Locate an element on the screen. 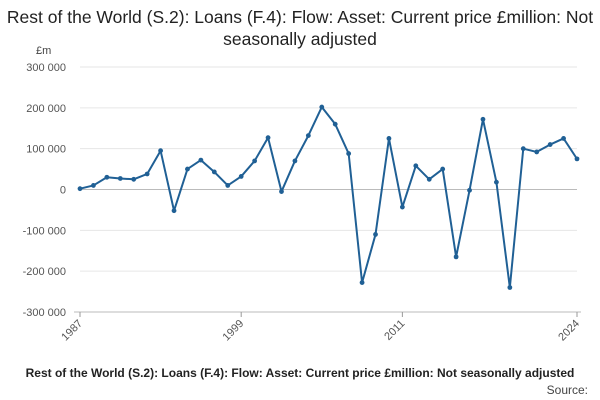 The width and height of the screenshot is (600, 400). x-tick-label: 2024 is located at coordinates (569, 331).